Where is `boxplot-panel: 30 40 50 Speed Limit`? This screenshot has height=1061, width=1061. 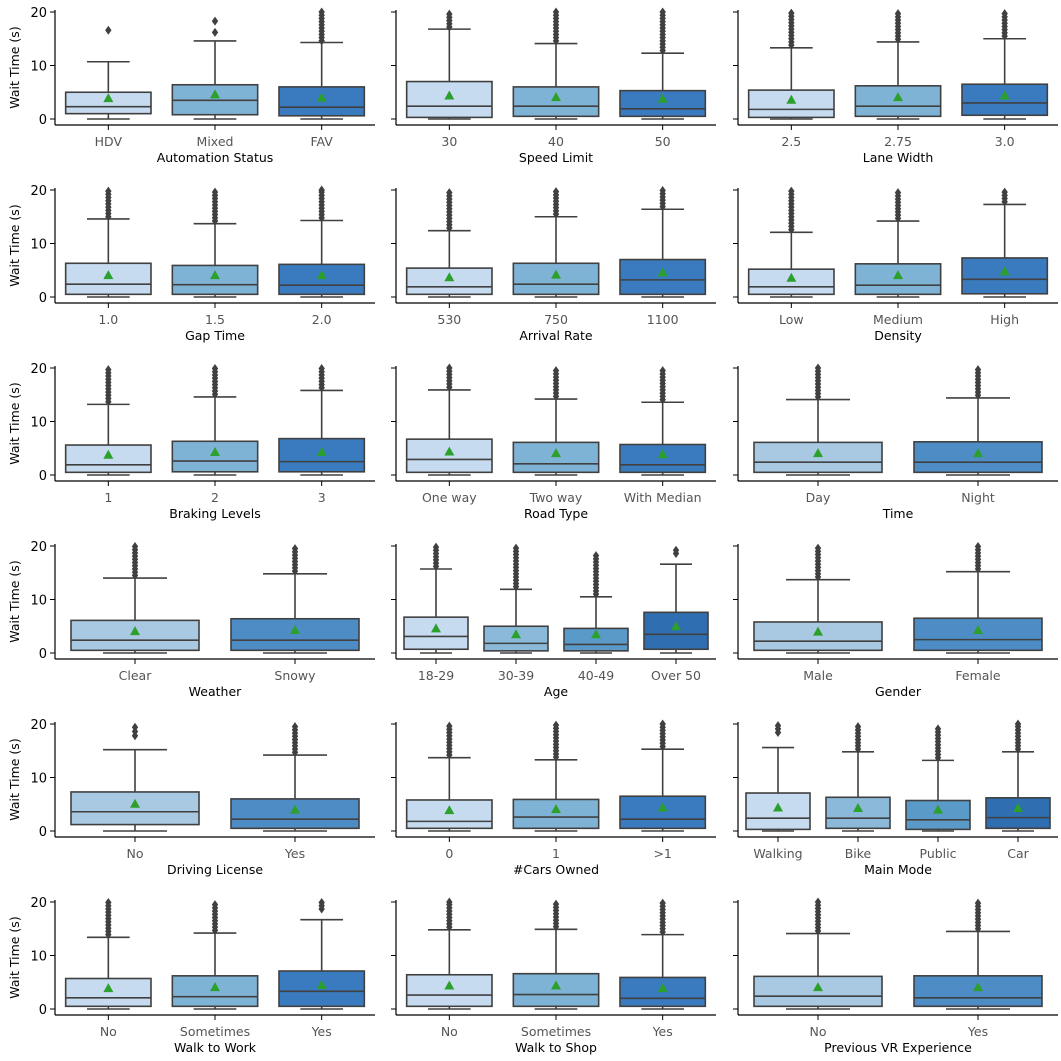
boxplot-panel: 30 40 50 Speed Limit is located at coordinates (553, 86).